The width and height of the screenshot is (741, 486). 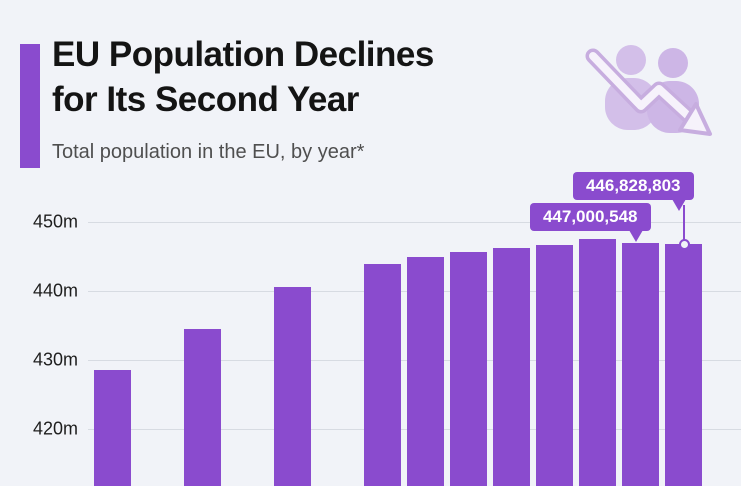 I want to click on y-axis-label-450m: 450m, so click(x=55, y=221).